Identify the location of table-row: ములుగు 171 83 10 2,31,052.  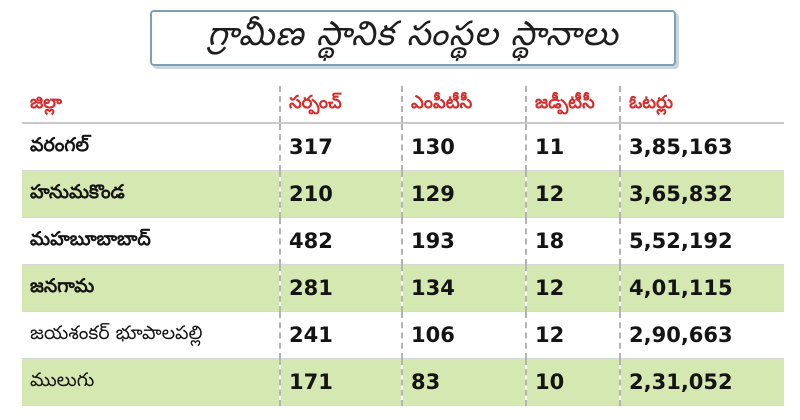
(403, 382).